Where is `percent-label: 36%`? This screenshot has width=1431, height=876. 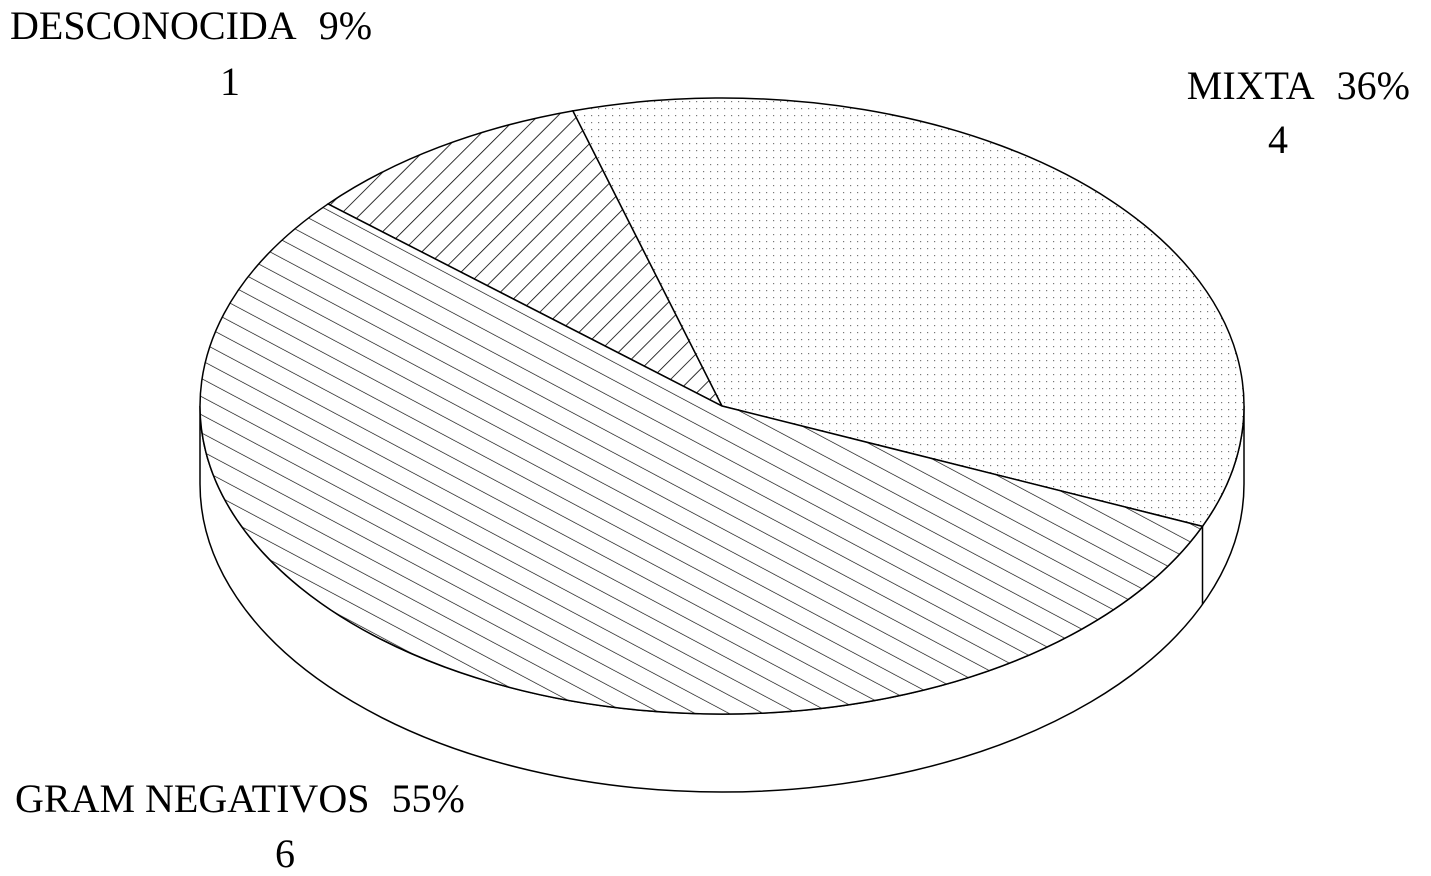
percent-label: 36% is located at coordinates (1373, 85).